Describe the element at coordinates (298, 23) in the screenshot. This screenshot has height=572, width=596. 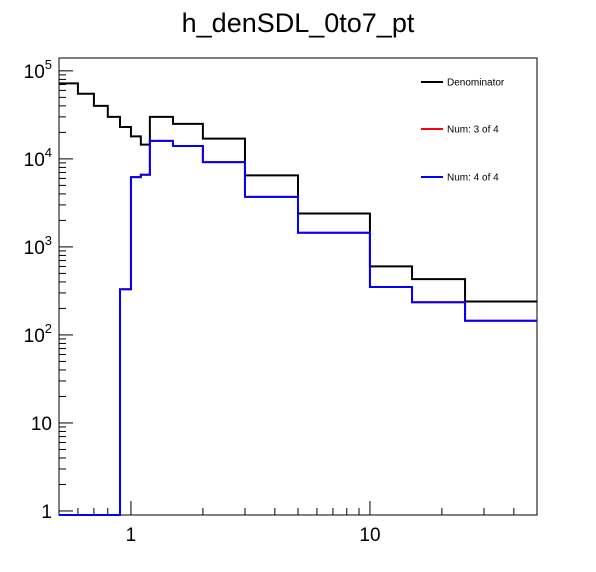
I see `chart-title: h_denSDL_0to7_pt` at that location.